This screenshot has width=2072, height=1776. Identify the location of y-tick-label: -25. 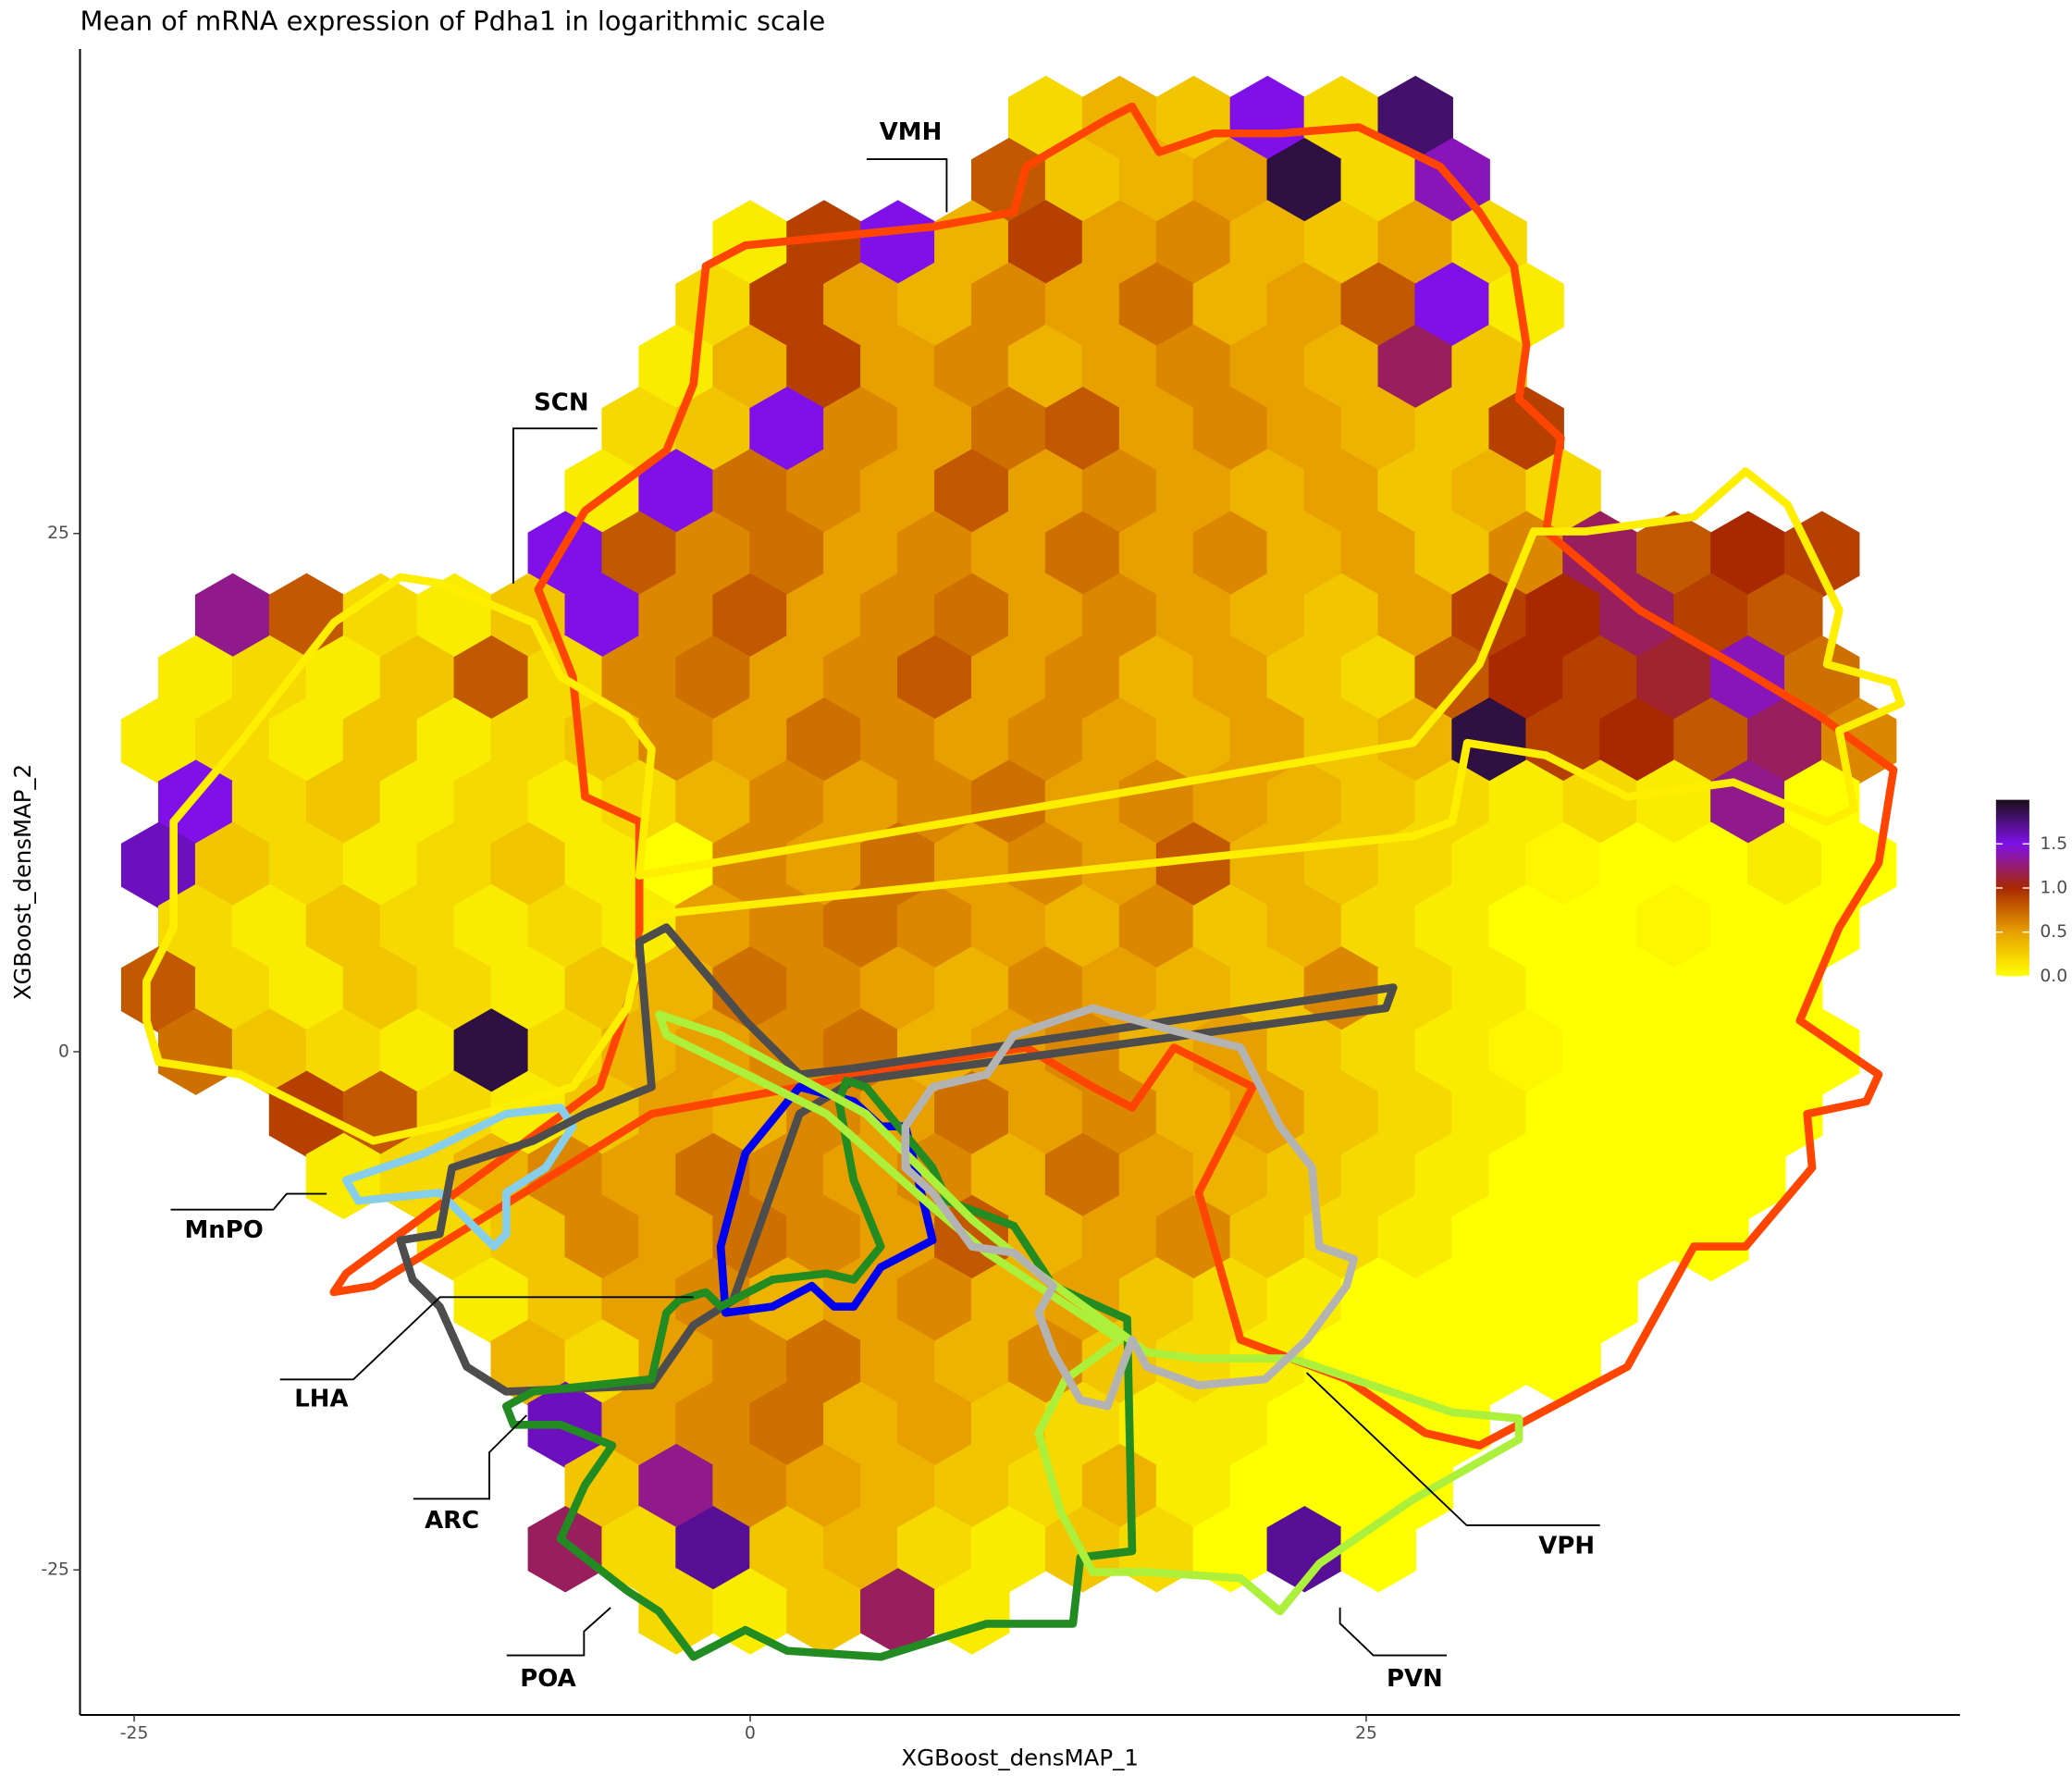
(55, 1570).